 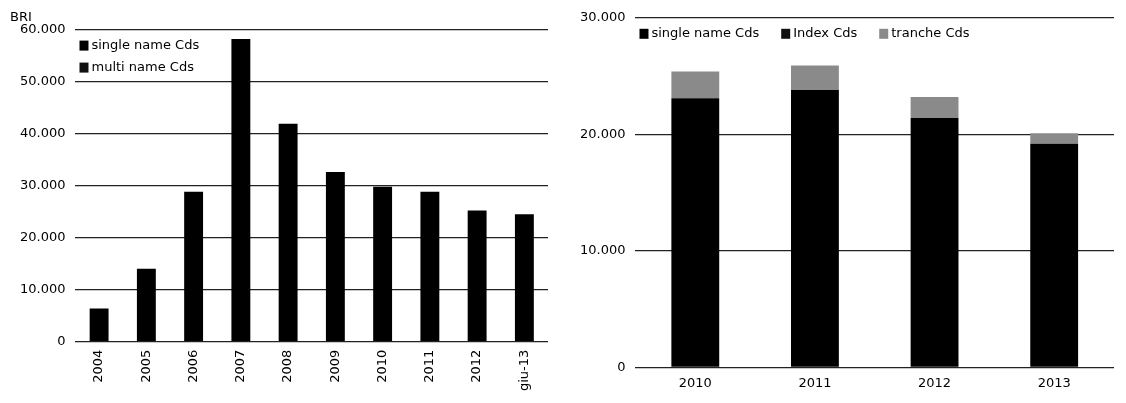 I want to click on y-tick-label: 40.000, so click(x=42, y=132).